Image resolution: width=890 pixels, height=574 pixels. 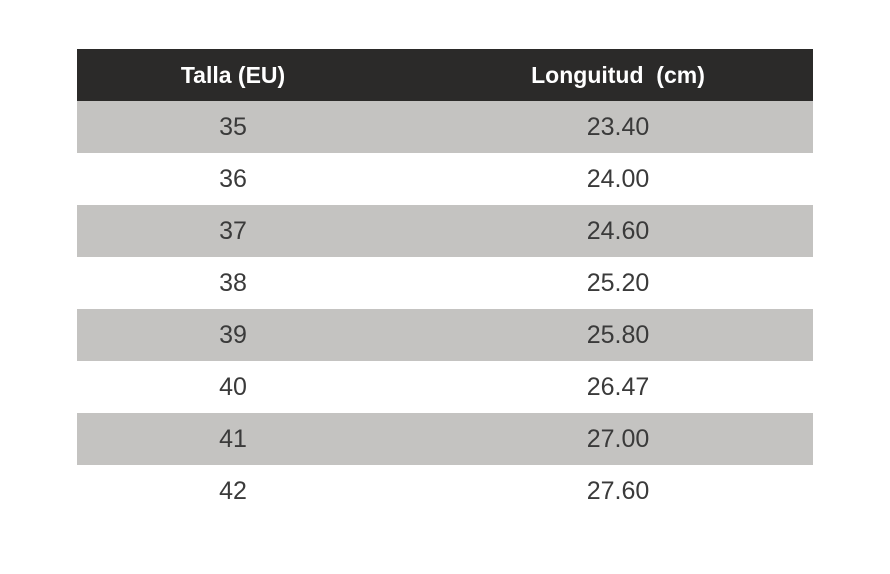 What do you see at coordinates (618, 335) in the screenshot?
I see `table-cell: 25.80` at bounding box center [618, 335].